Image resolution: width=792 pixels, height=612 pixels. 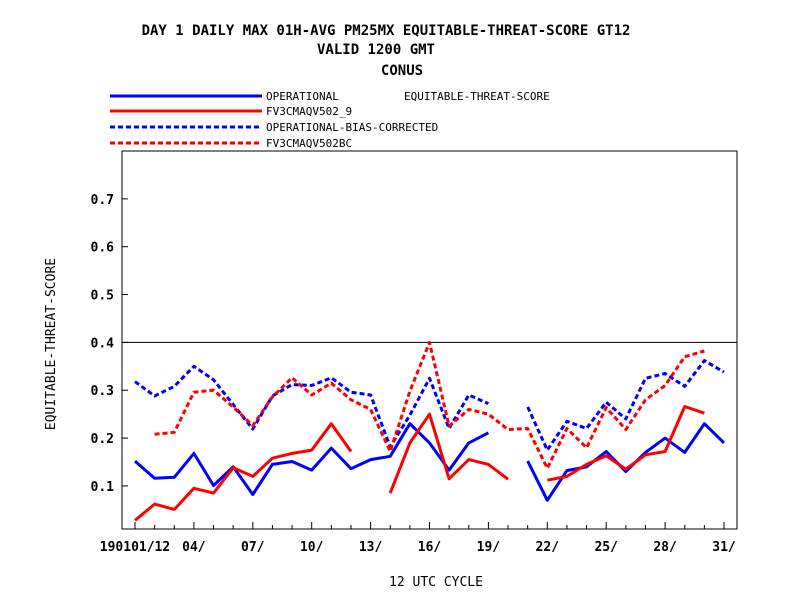 What do you see at coordinates (376, 50) in the screenshot?
I see `title-line-2: VALID 1200 GMT` at bounding box center [376, 50].